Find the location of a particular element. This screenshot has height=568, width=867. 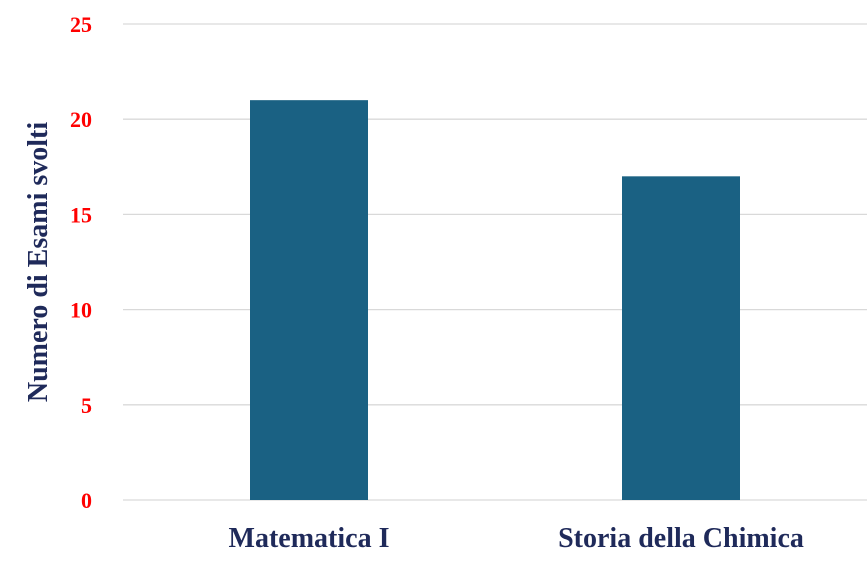

y-tick-label: 5 is located at coordinates (86, 405).